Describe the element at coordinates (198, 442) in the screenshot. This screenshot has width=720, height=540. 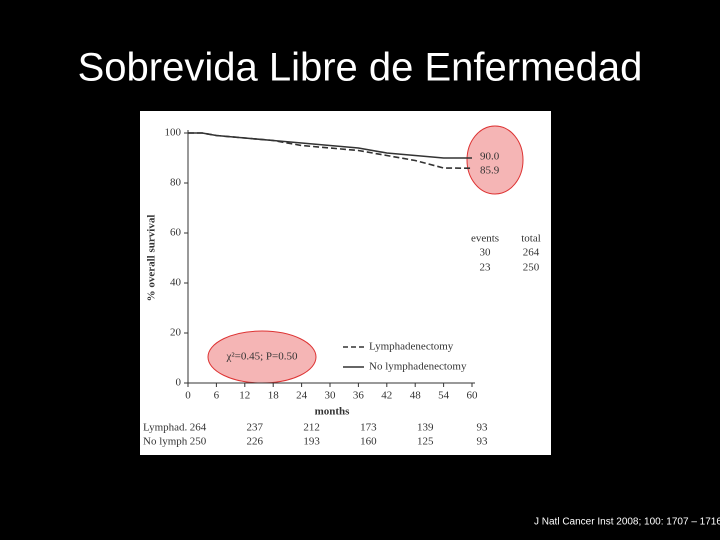
I see `at-risk-value: 250` at that location.